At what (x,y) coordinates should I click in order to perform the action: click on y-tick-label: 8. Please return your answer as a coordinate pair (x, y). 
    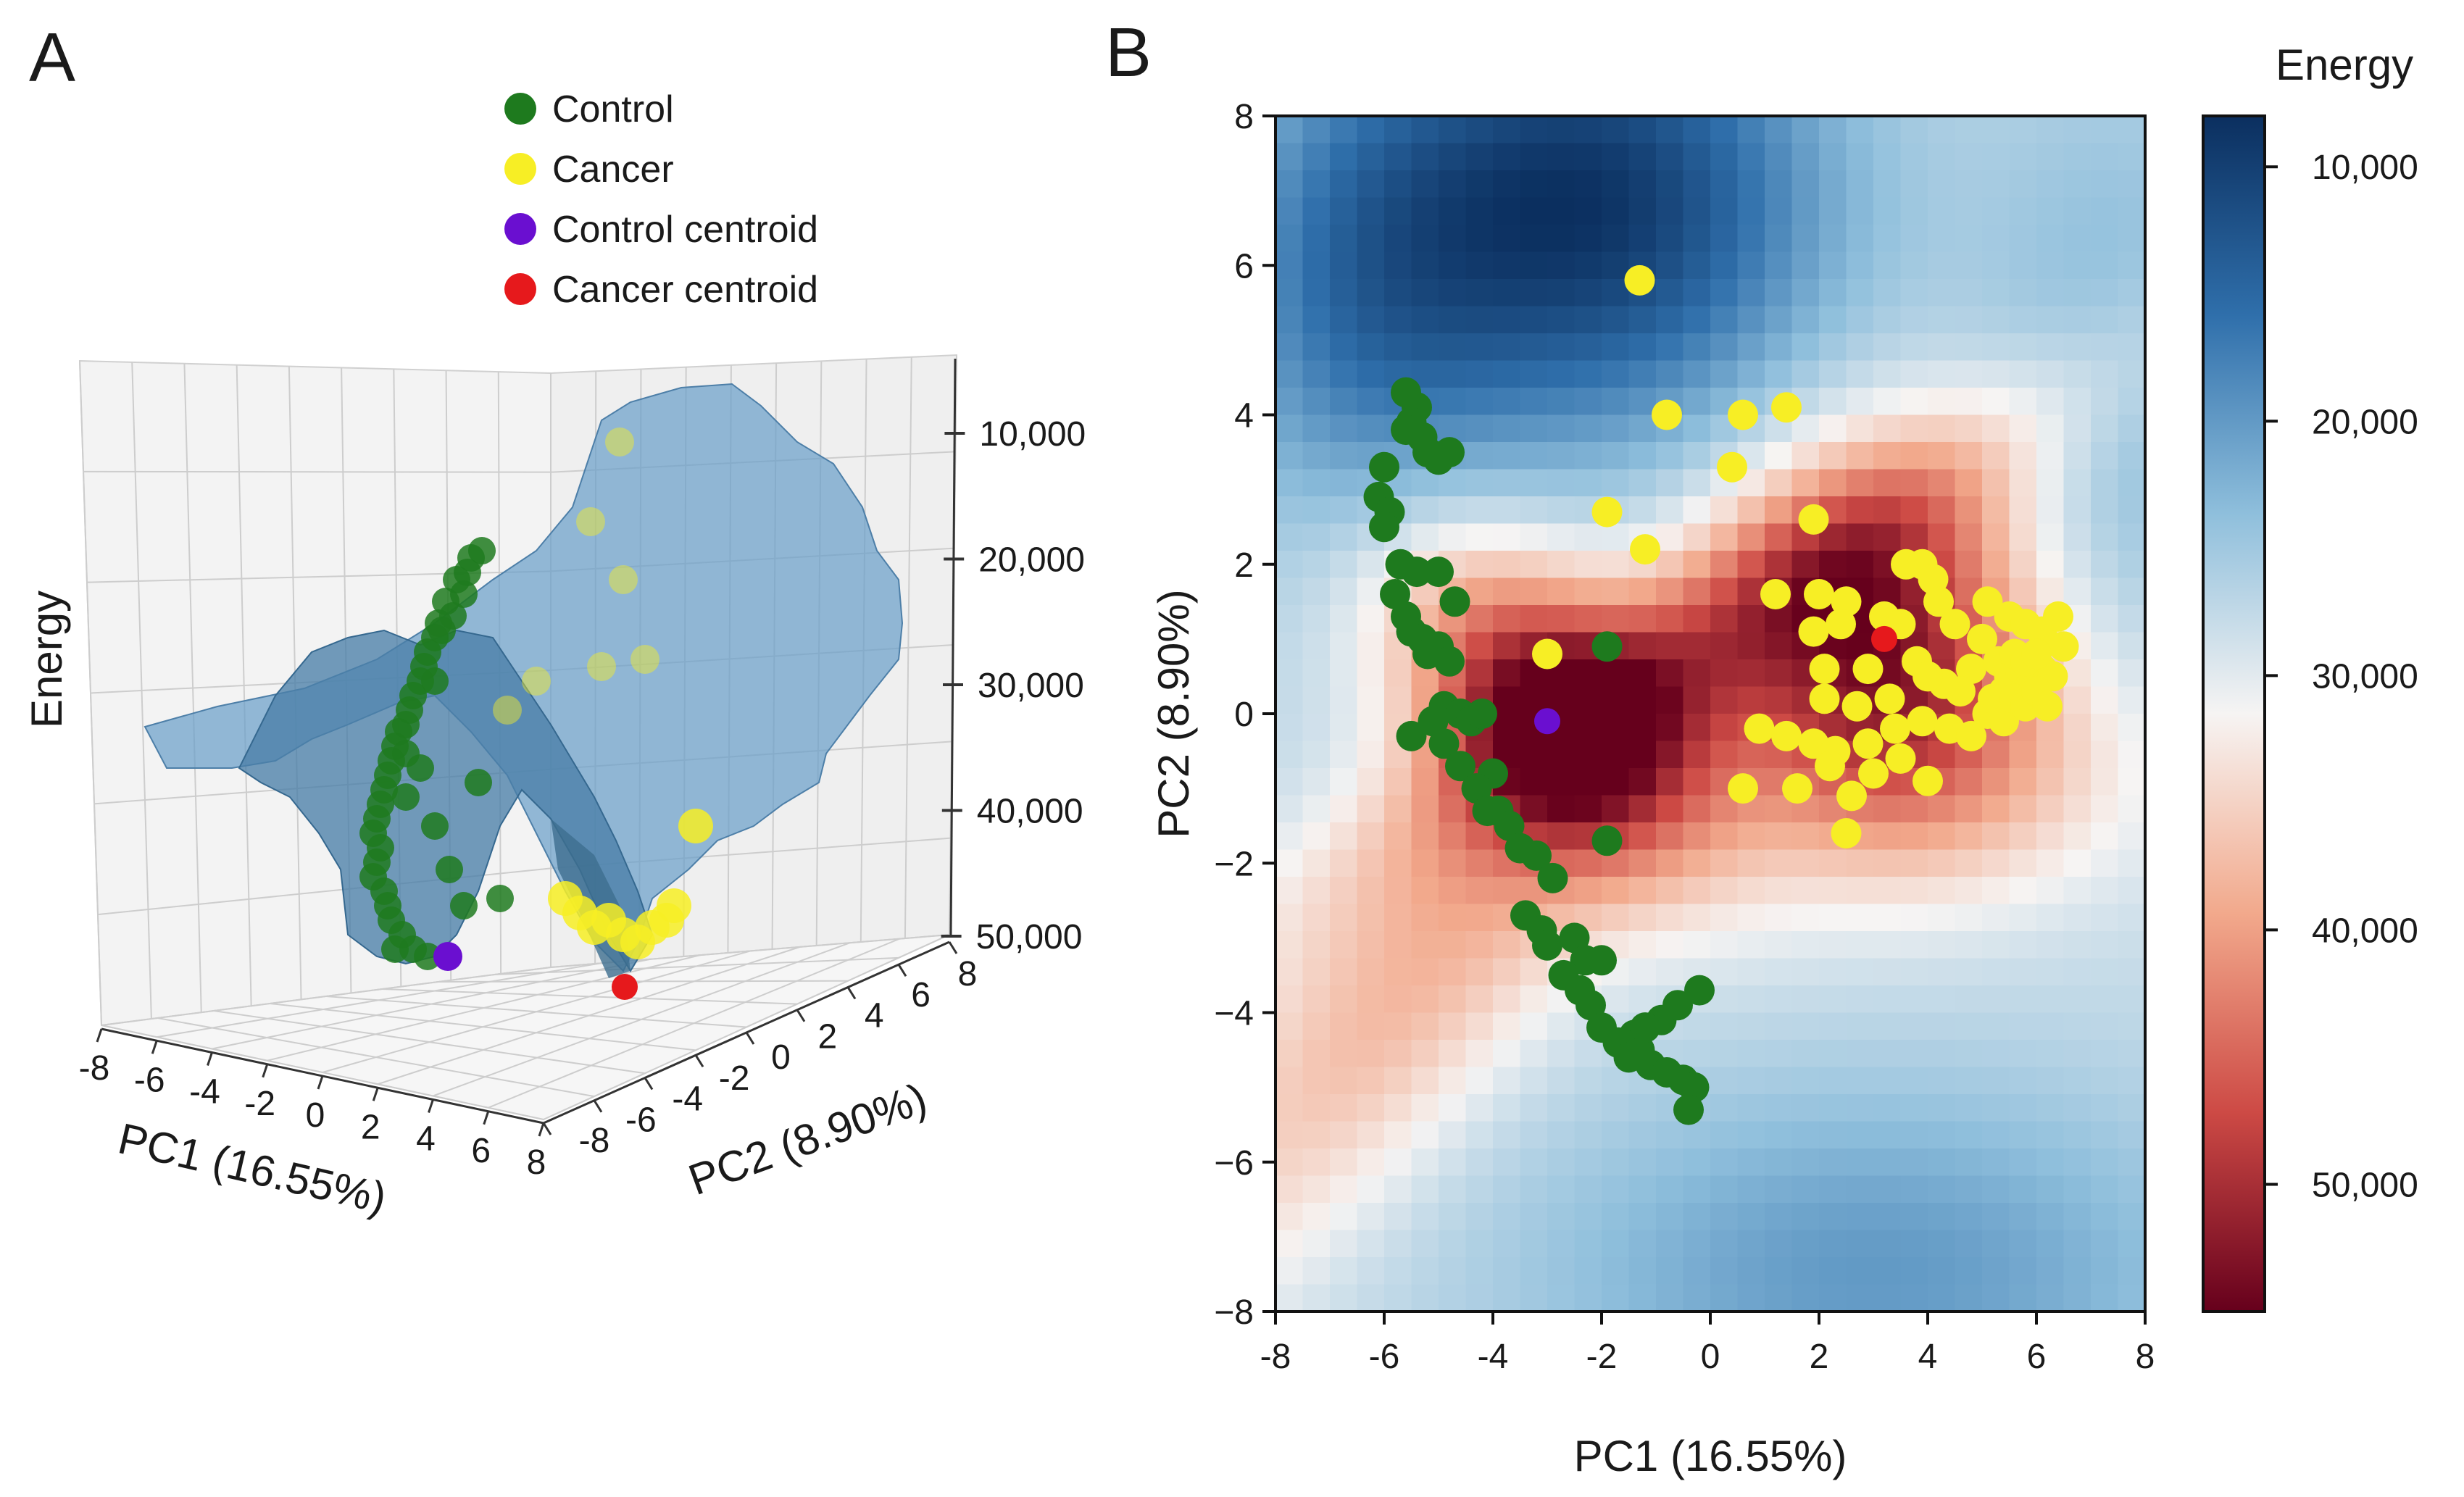
    Looking at the image, I should click on (1244, 117).